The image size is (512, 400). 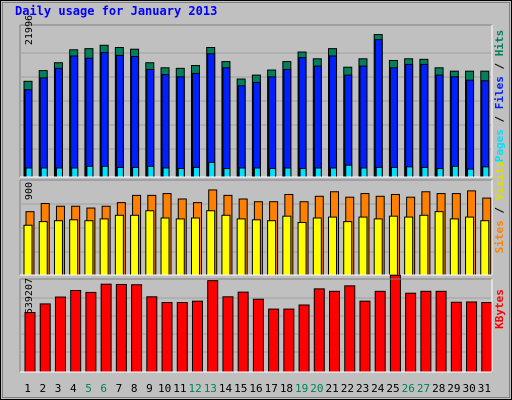 What do you see at coordinates (438, 388) in the screenshot?
I see `x-tick-label-day-28: 28` at bounding box center [438, 388].